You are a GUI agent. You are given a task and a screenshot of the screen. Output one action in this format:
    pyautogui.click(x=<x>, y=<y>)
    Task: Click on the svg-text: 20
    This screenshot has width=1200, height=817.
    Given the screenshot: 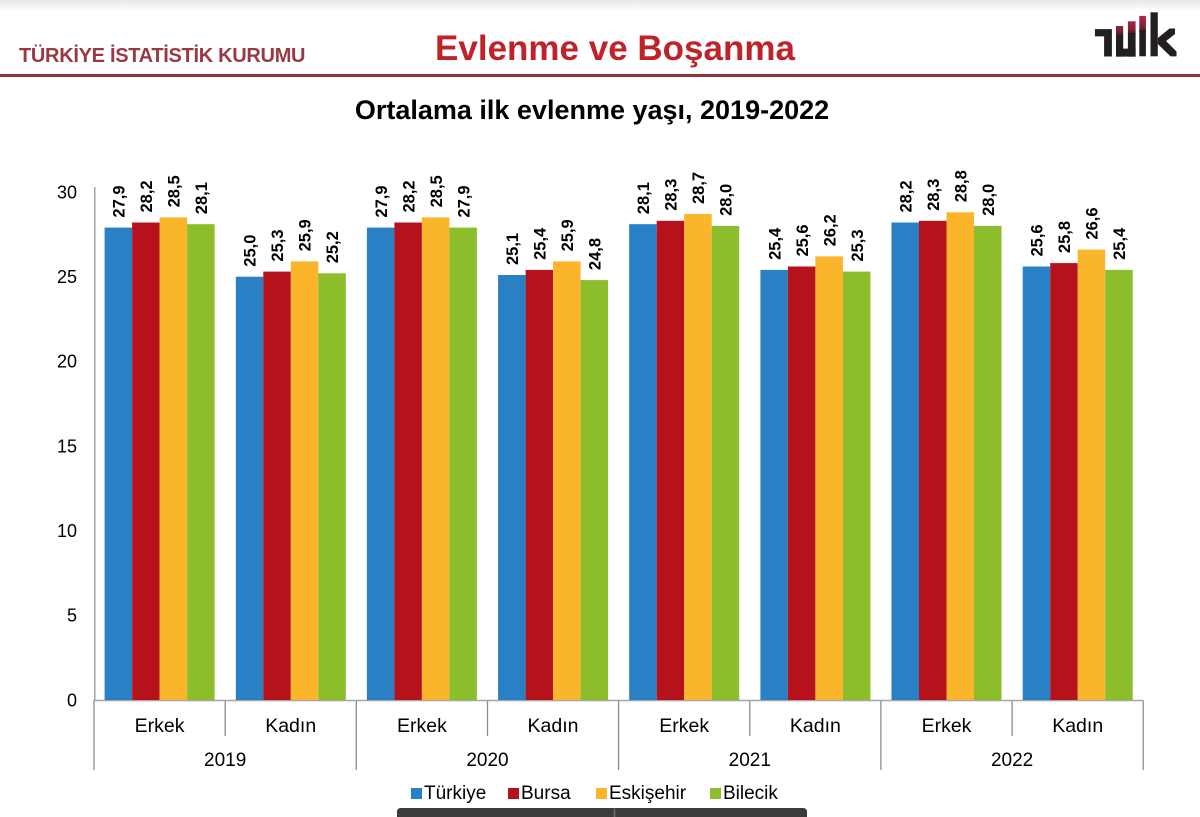 What is the action you would take?
    pyautogui.click(x=67, y=362)
    